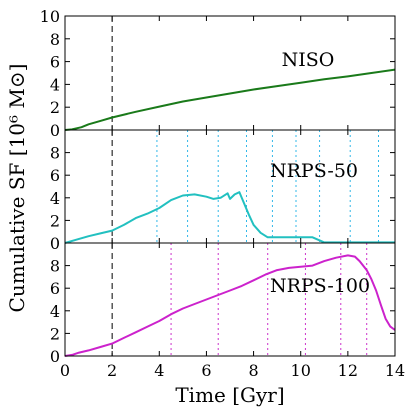 The height and width of the screenshot is (411, 411). I want to click on x-tick-label-3: 4, so click(159, 370).